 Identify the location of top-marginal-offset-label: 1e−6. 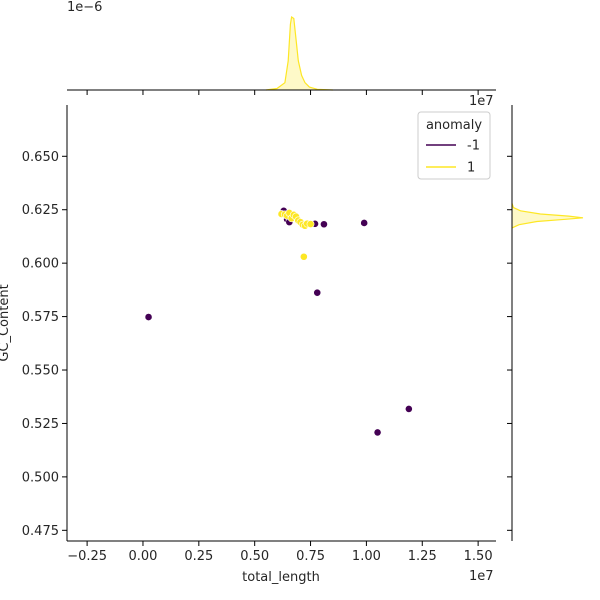
(84, 7).